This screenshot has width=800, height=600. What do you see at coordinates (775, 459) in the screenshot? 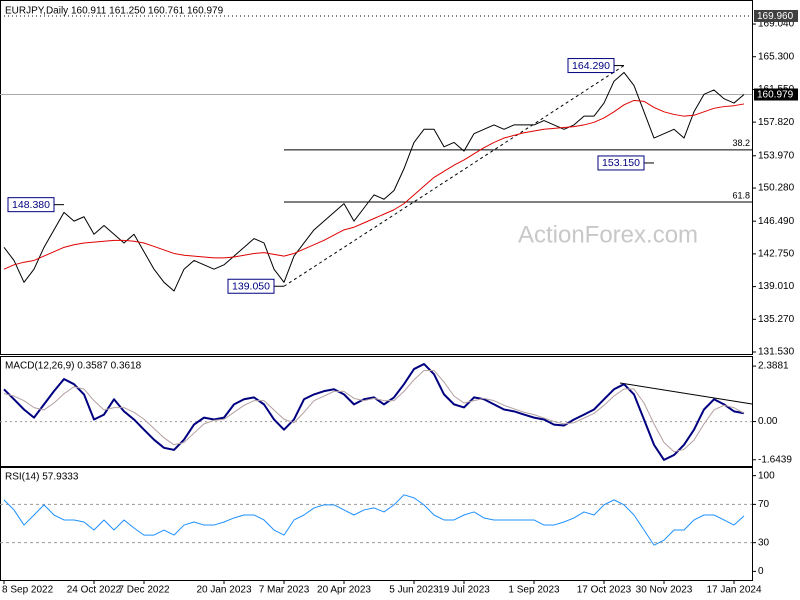
I see `y-tick-label: -1.6439` at bounding box center [775, 459].